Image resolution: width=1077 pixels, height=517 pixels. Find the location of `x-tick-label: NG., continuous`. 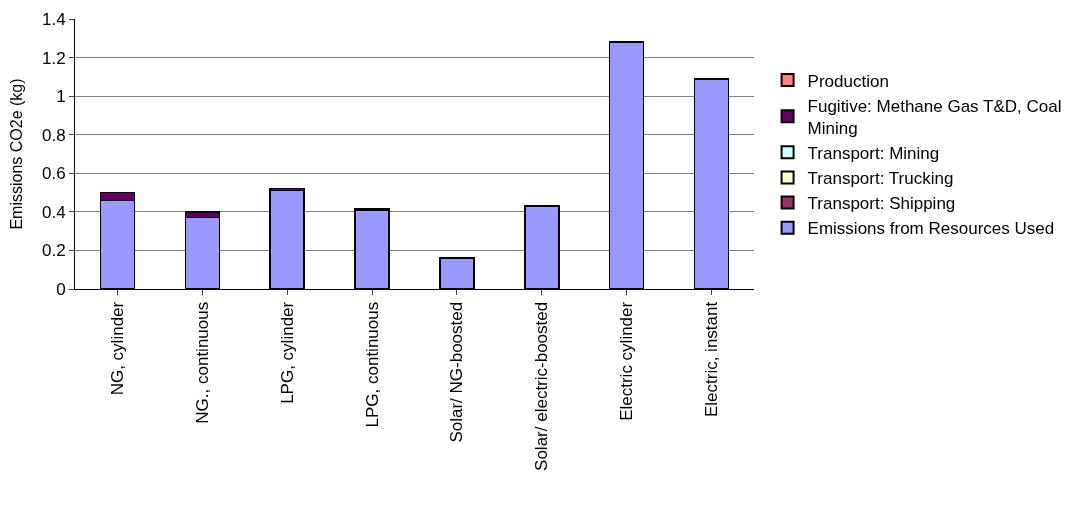

x-tick-label: NG., continuous is located at coordinates (202, 362).